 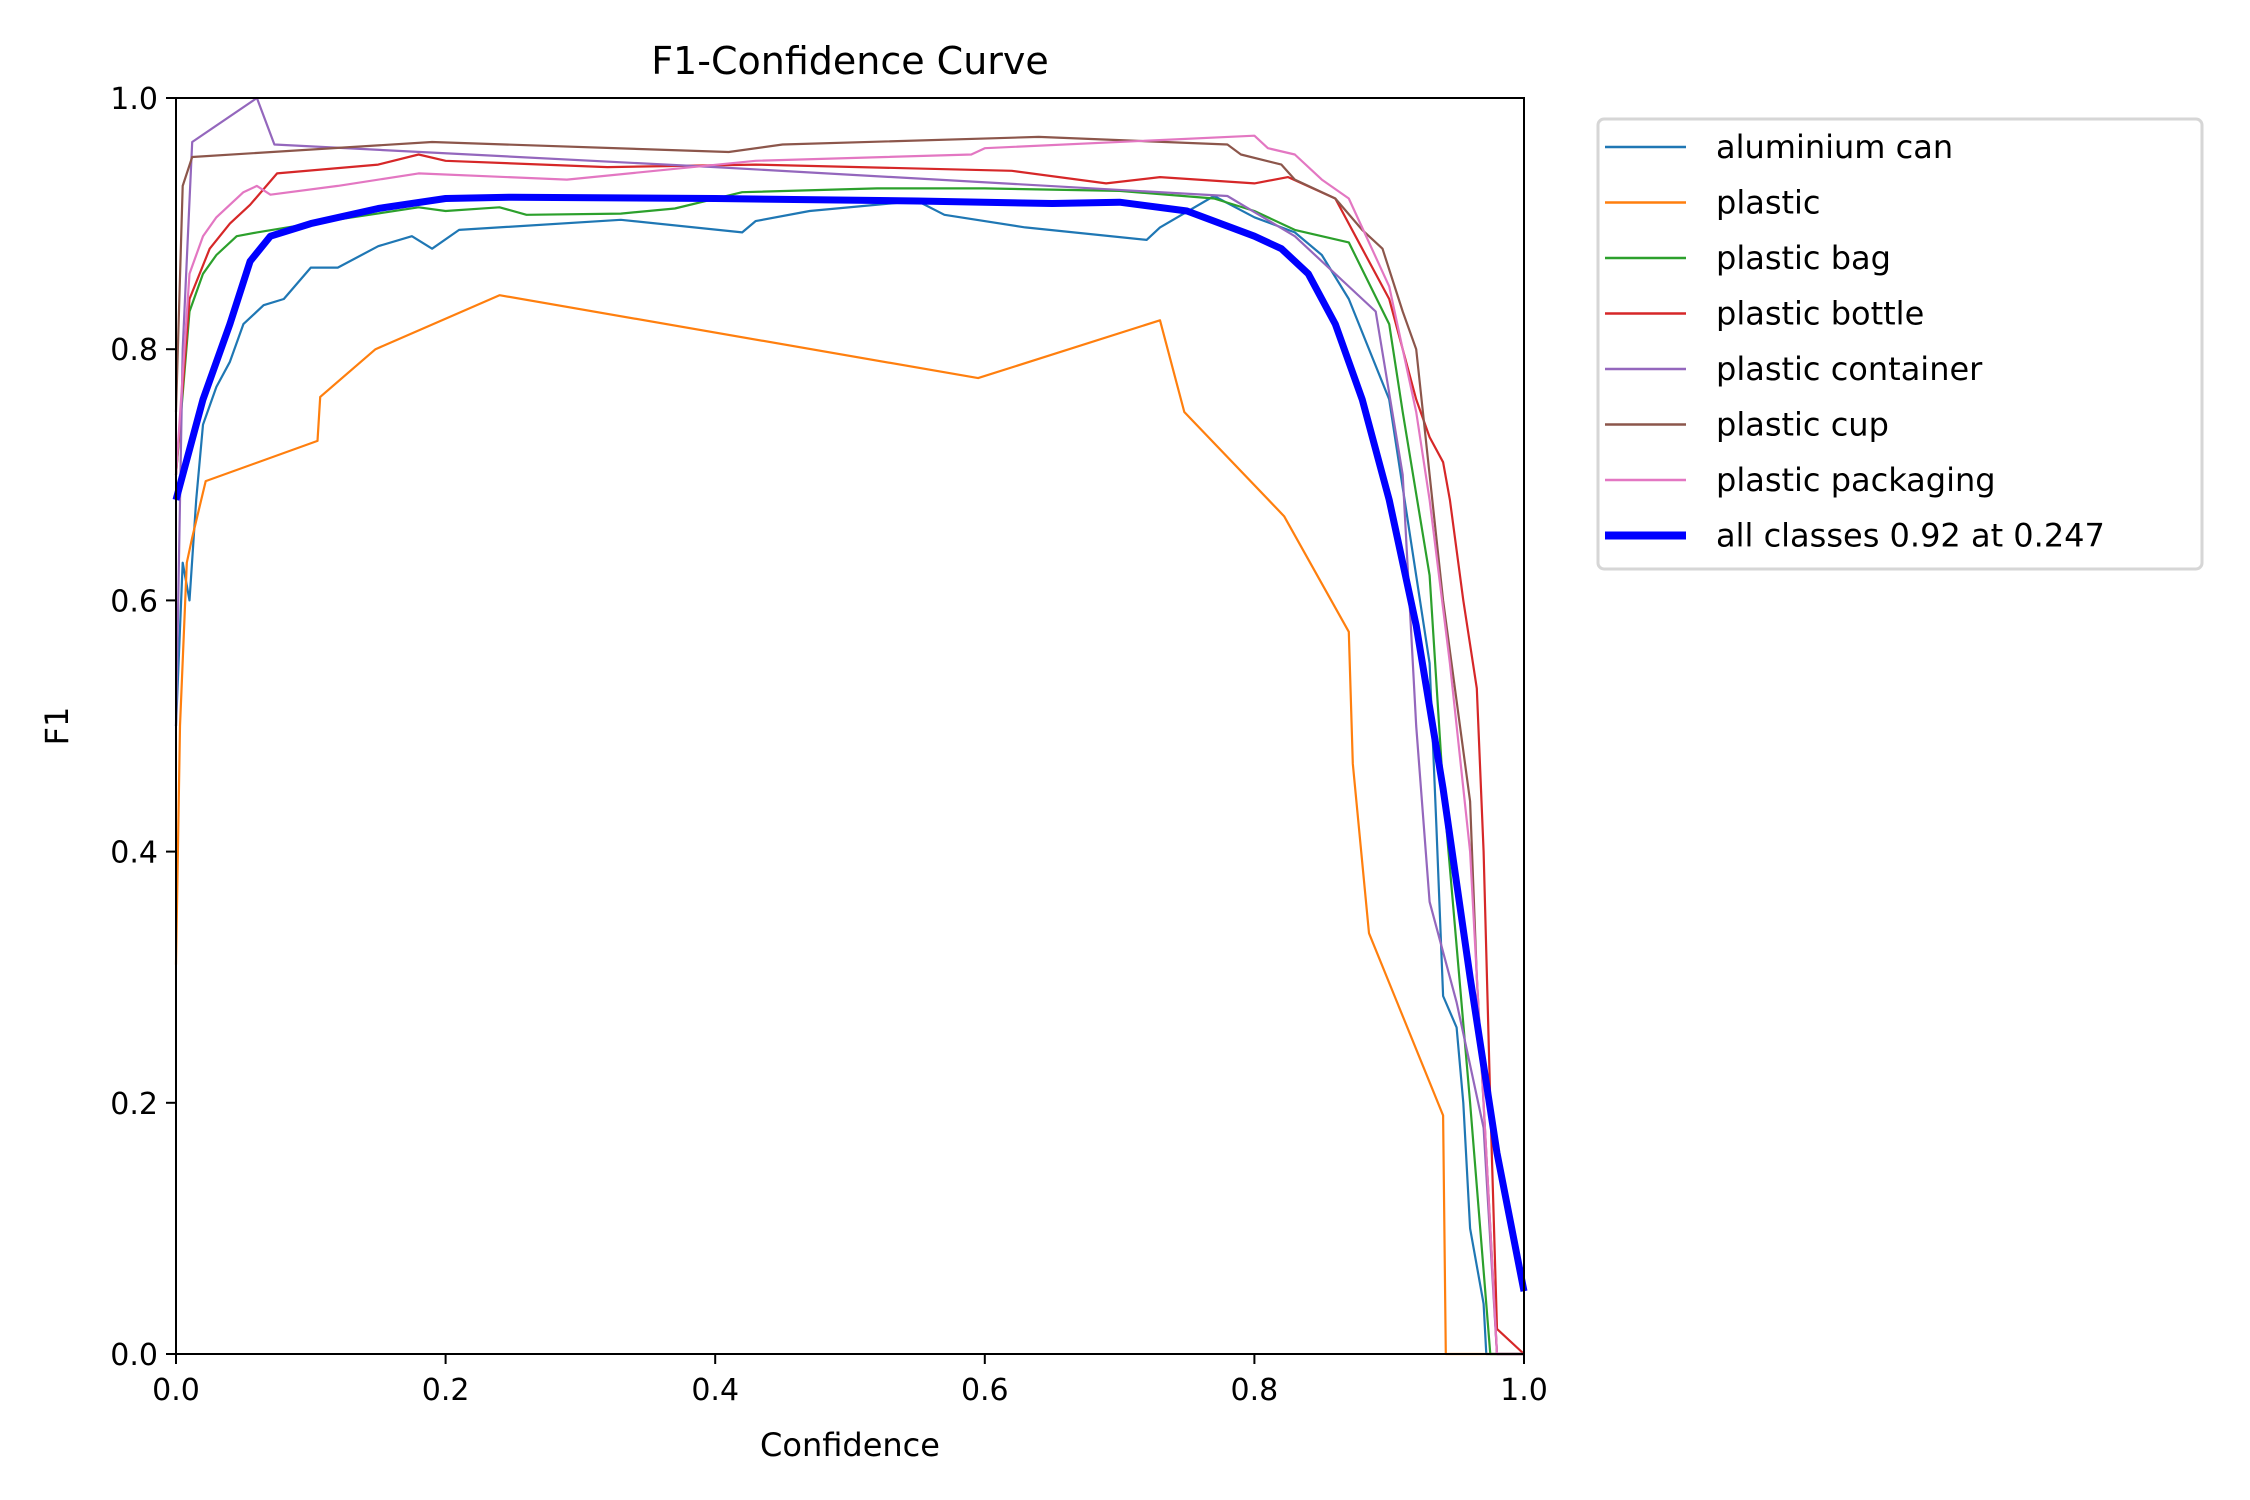 What do you see at coordinates (850, 1381) in the screenshot?
I see `x-axis: 0.0 0.2 0.4 0.6 0.8 1.0` at bounding box center [850, 1381].